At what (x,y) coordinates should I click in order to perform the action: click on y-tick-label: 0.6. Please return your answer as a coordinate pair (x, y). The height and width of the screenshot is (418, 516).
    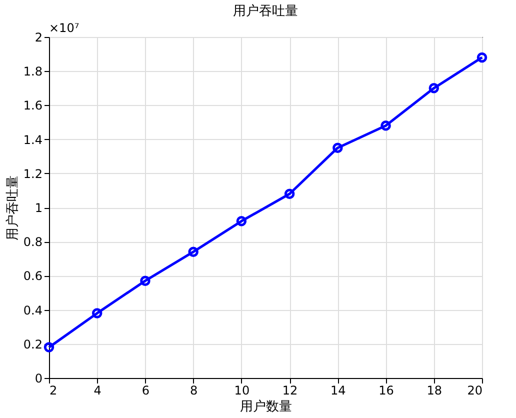
    Looking at the image, I should click on (32, 276).